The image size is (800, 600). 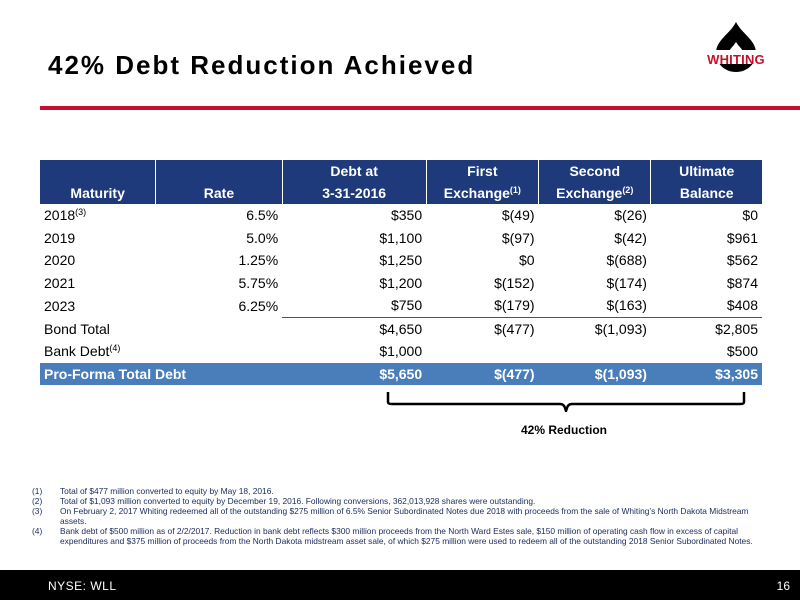 What do you see at coordinates (526, 260) in the screenshot?
I see `first-exchange-cell: $0` at bounding box center [526, 260].